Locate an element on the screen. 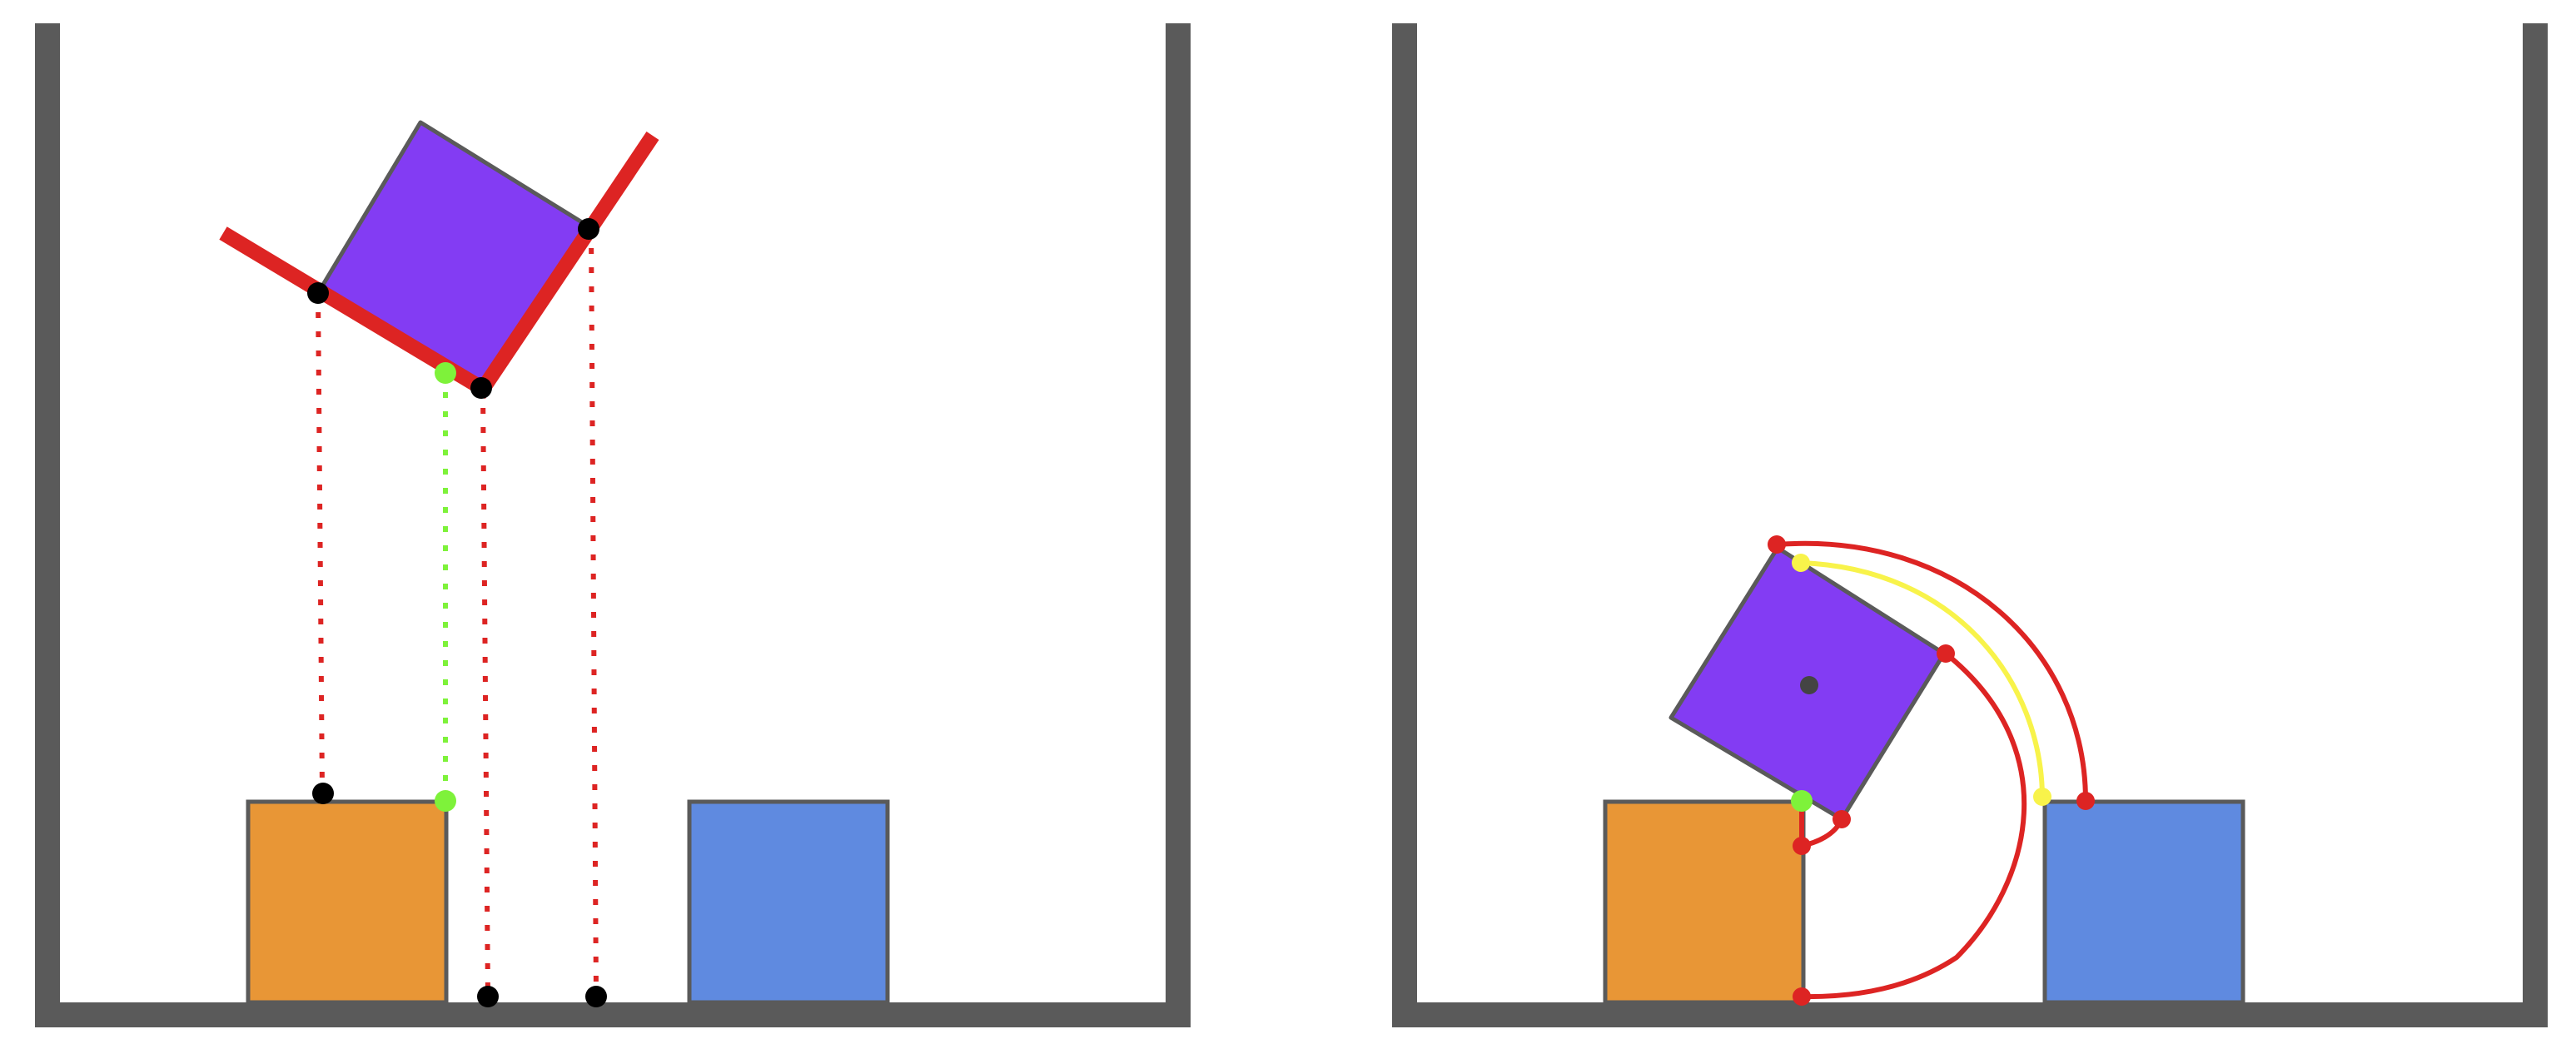 This screenshot has height=1054, width=2576. right-container-left-wall is located at coordinates (1404, 525).